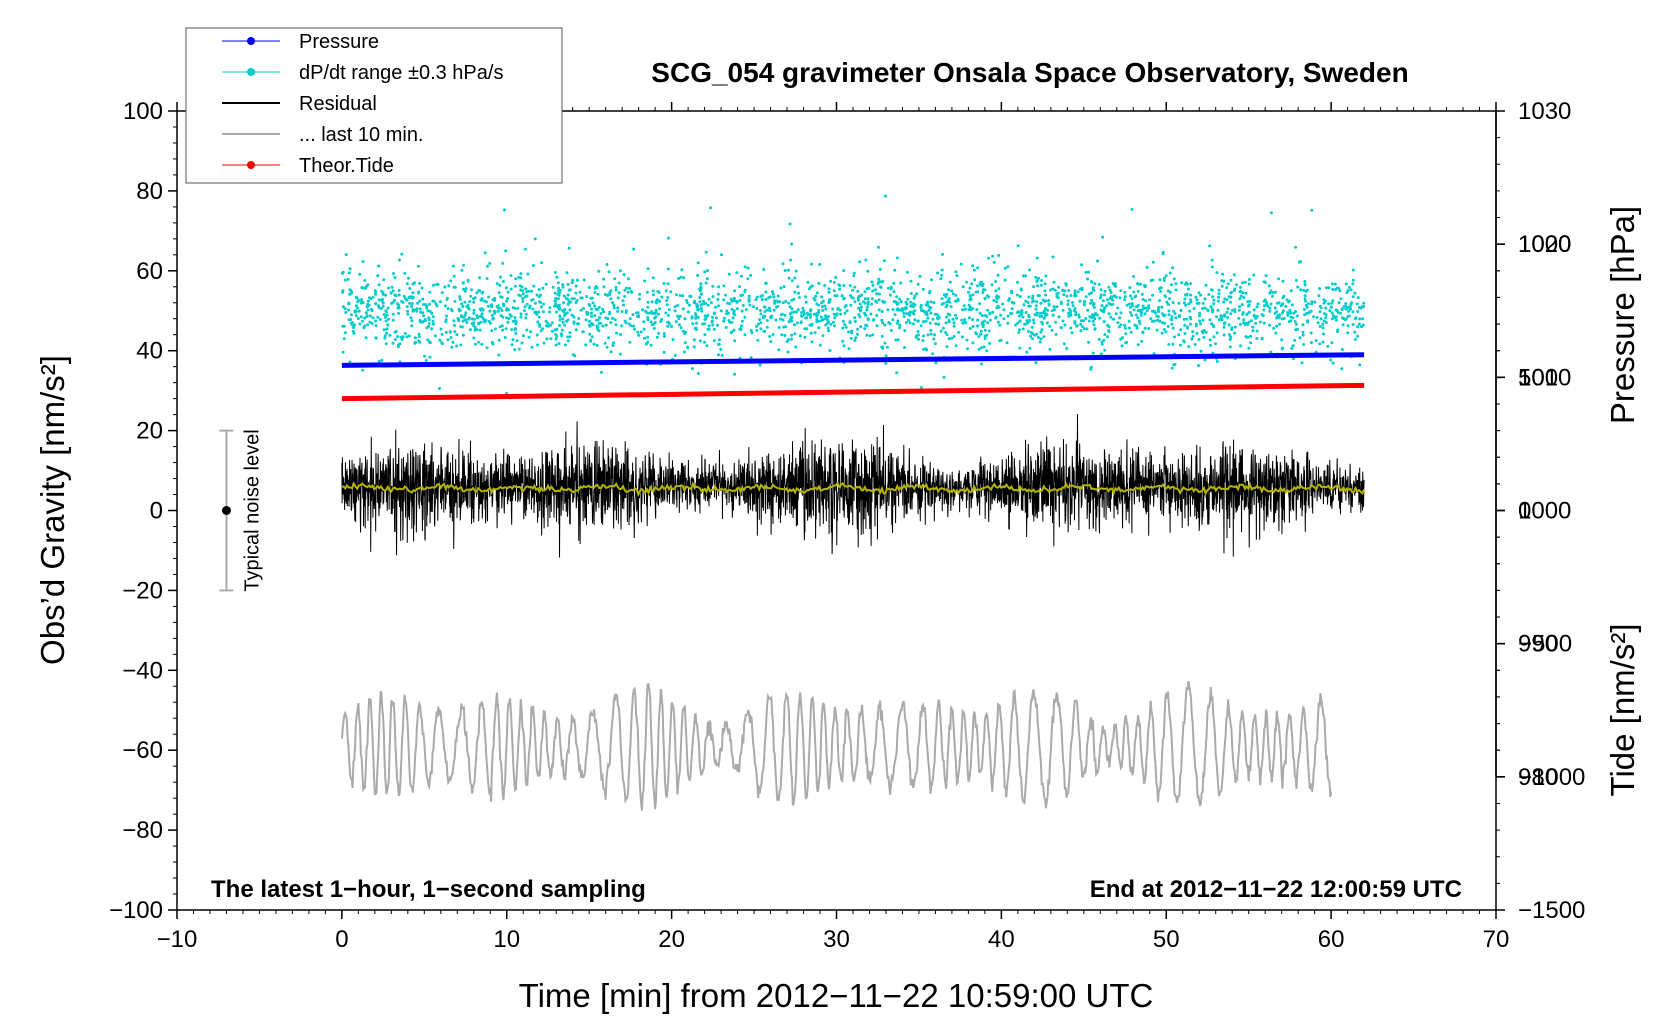 The height and width of the screenshot is (1020, 1676). Describe the element at coordinates (836, 995) in the screenshot. I see `x-axis-title: Time [min] from 2012−11−22 10:59:00 UTC` at that location.